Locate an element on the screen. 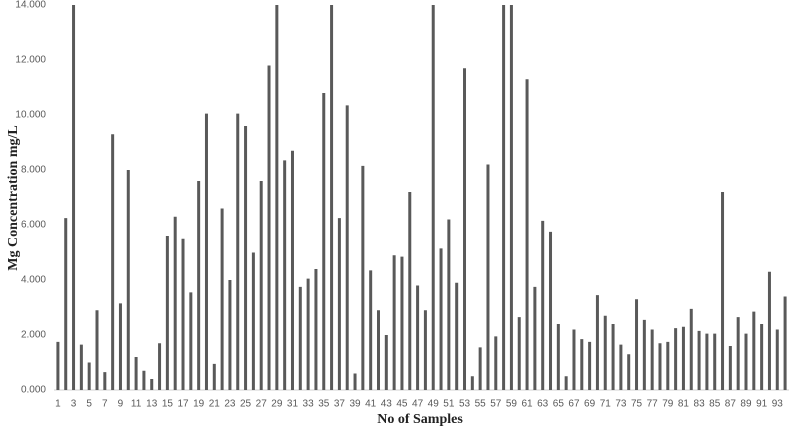 This screenshot has height=429, width=790. x-tick-label: 37 is located at coordinates (340, 404).